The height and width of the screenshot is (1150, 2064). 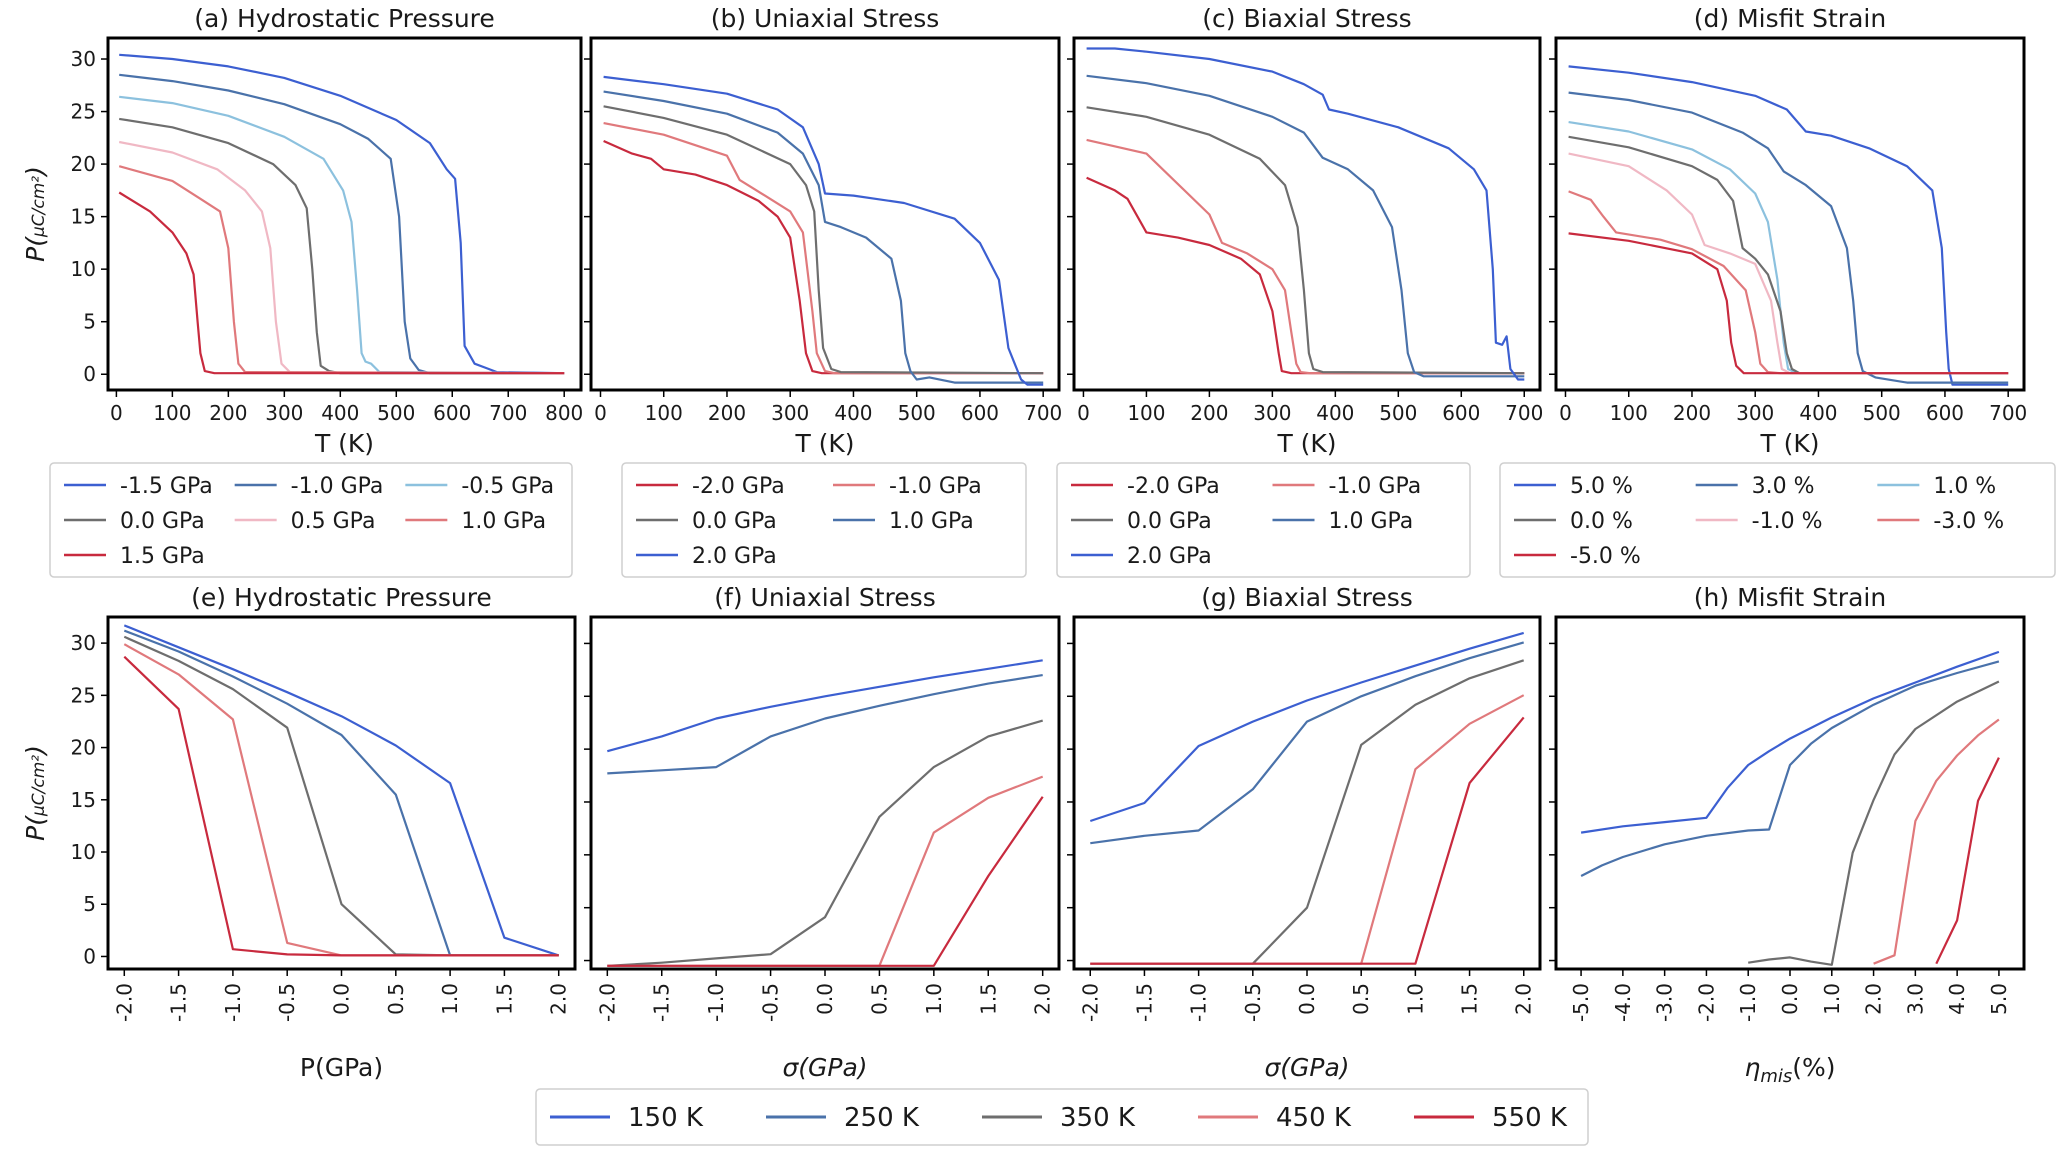 I want to click on legend-label: -0.5 GPa, so click(x=507, y=486).